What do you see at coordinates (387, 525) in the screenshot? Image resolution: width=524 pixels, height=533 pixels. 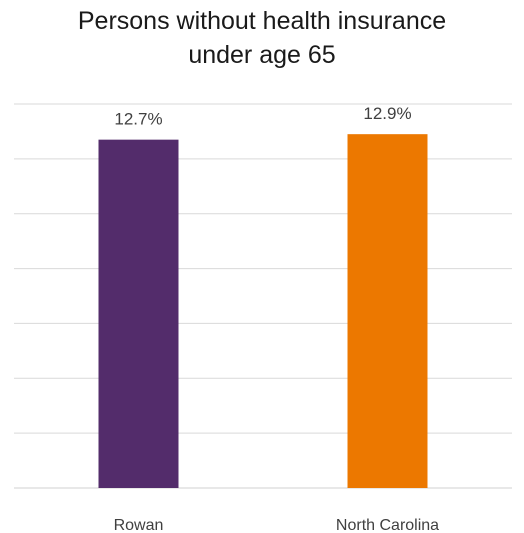 I see `x-tick-label: North Carolina` at bounding box center [387, 525].